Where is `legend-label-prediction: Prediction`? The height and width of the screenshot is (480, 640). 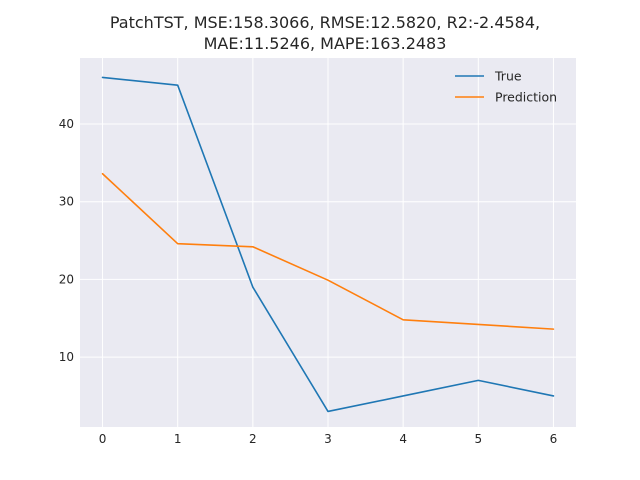 legend-label-prediction: Prediction is located at coordinates (526, 97).